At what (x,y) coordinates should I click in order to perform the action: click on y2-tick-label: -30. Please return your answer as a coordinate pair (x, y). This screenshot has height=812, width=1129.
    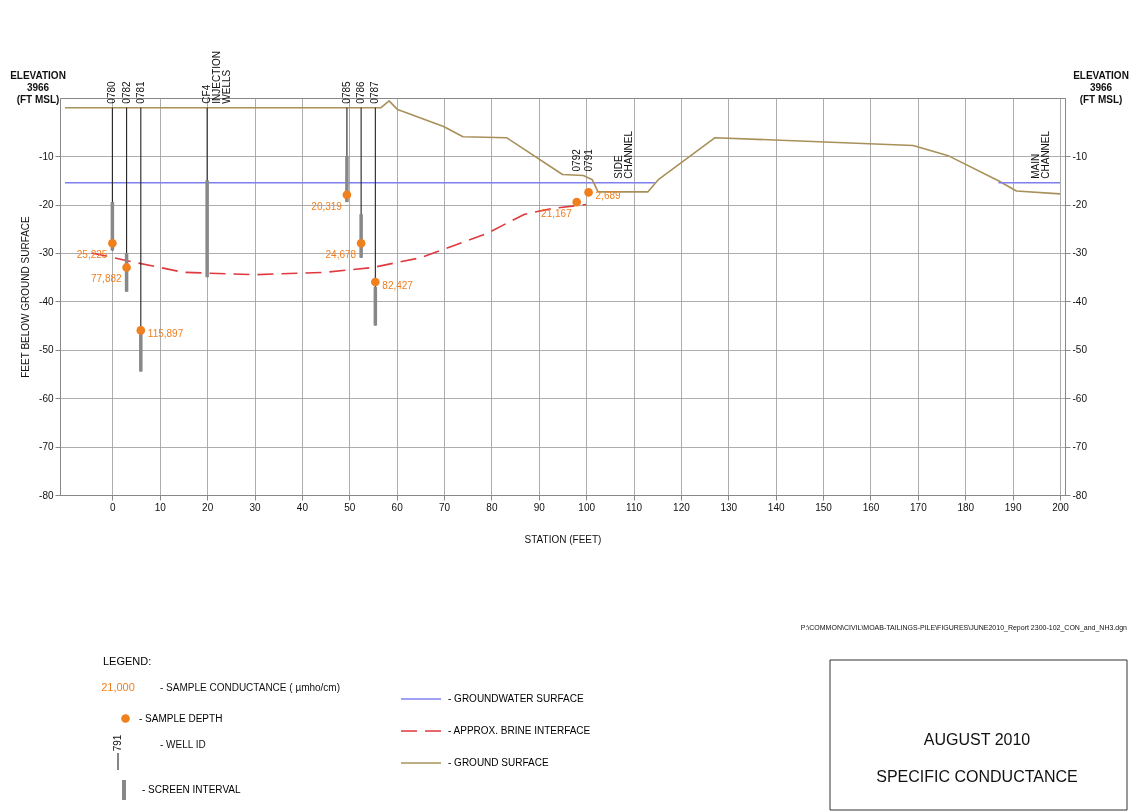
    Looking at the image, I should click on (1080, 253).